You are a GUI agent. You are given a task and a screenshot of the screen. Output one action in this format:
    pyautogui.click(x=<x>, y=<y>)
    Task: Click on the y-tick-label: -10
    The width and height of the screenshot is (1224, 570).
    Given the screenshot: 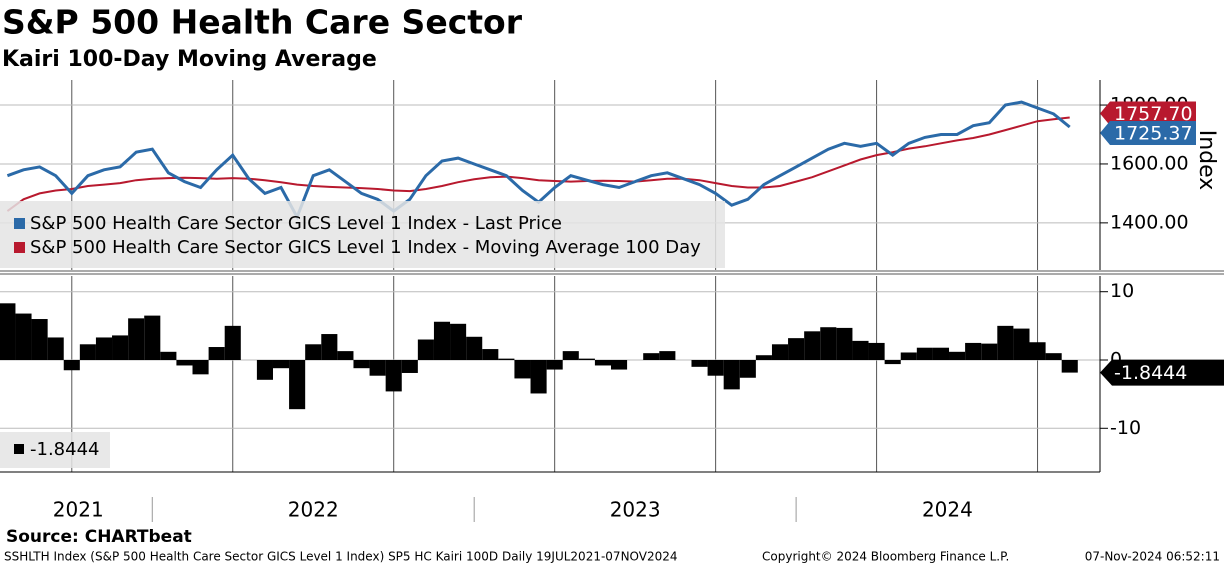 What is the action you would take?
    pyautogui.click(x=1125, y=428)
    